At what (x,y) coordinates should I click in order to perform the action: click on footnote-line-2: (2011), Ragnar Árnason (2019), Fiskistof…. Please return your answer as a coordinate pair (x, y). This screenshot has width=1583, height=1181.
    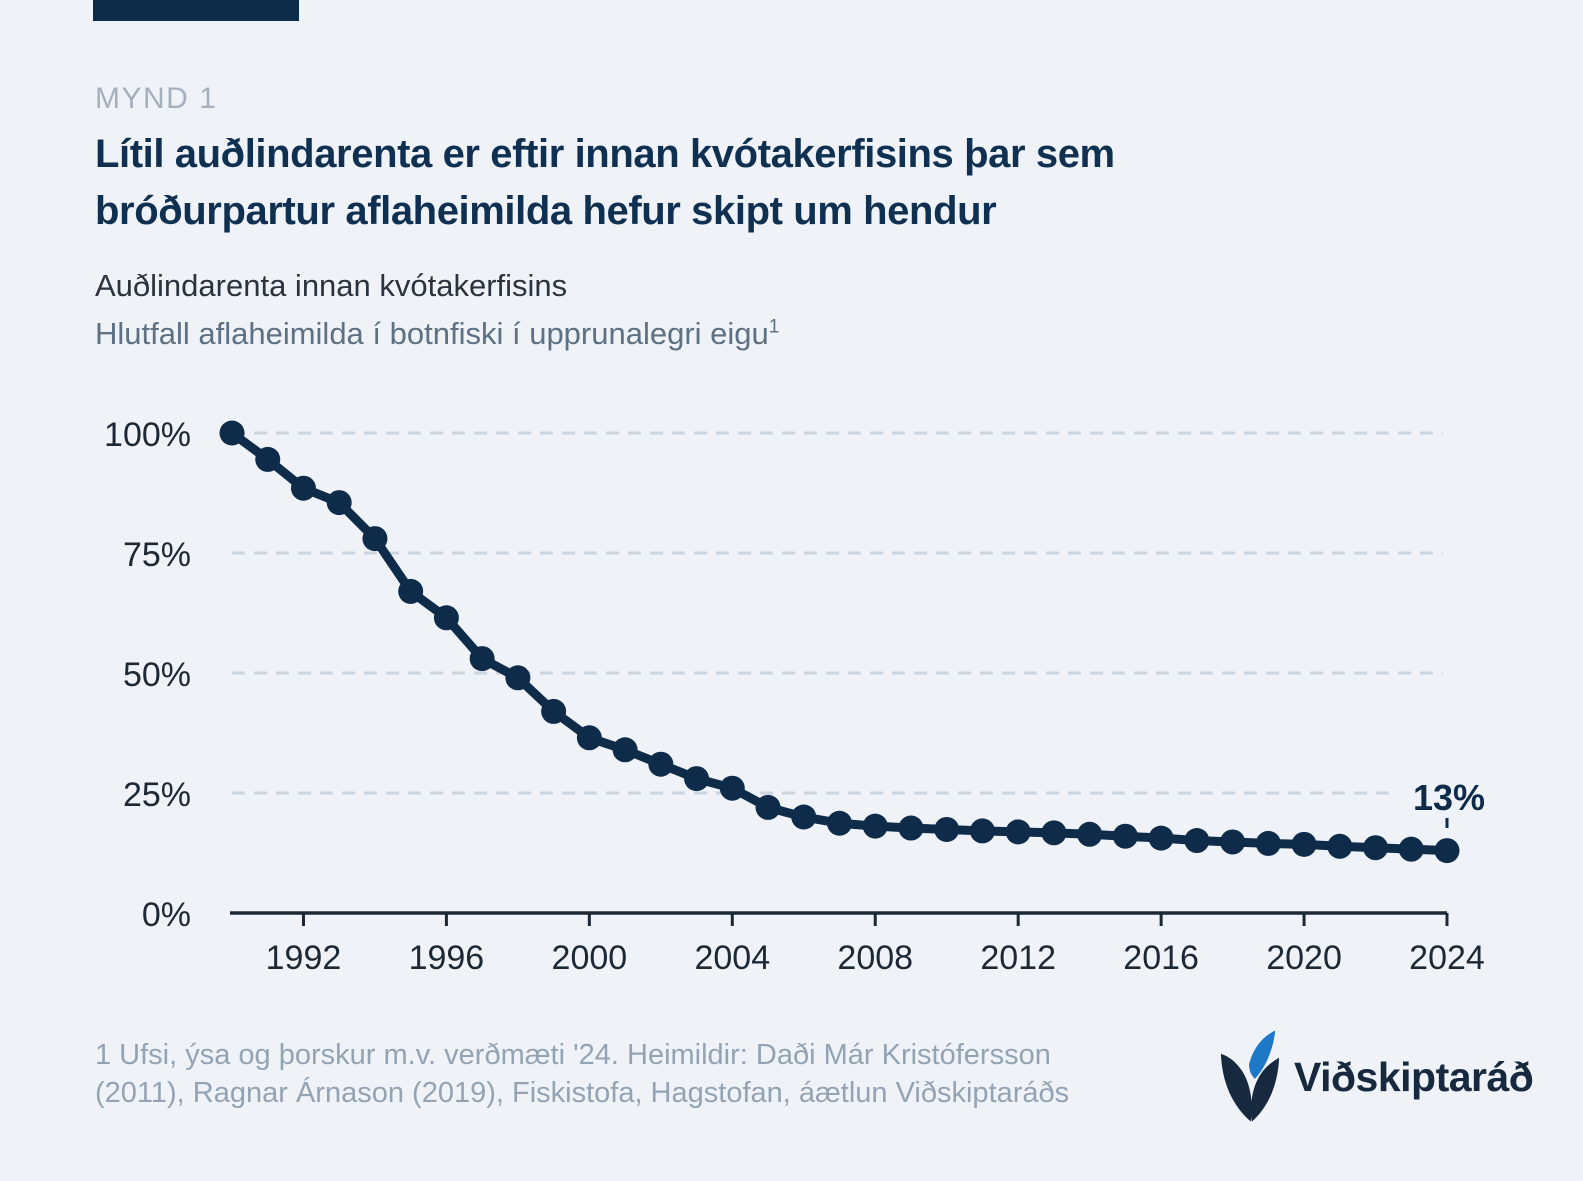
    Looking at the image, I should click on (582, 1093).